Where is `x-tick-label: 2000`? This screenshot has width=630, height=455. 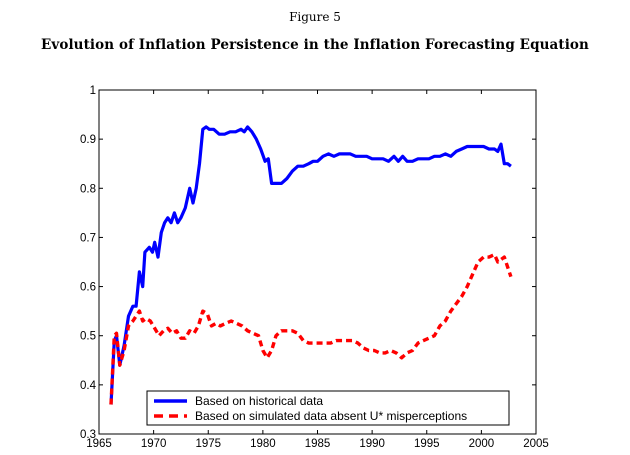 x-tick-label: 2000 is located at coordinates (482, 444).